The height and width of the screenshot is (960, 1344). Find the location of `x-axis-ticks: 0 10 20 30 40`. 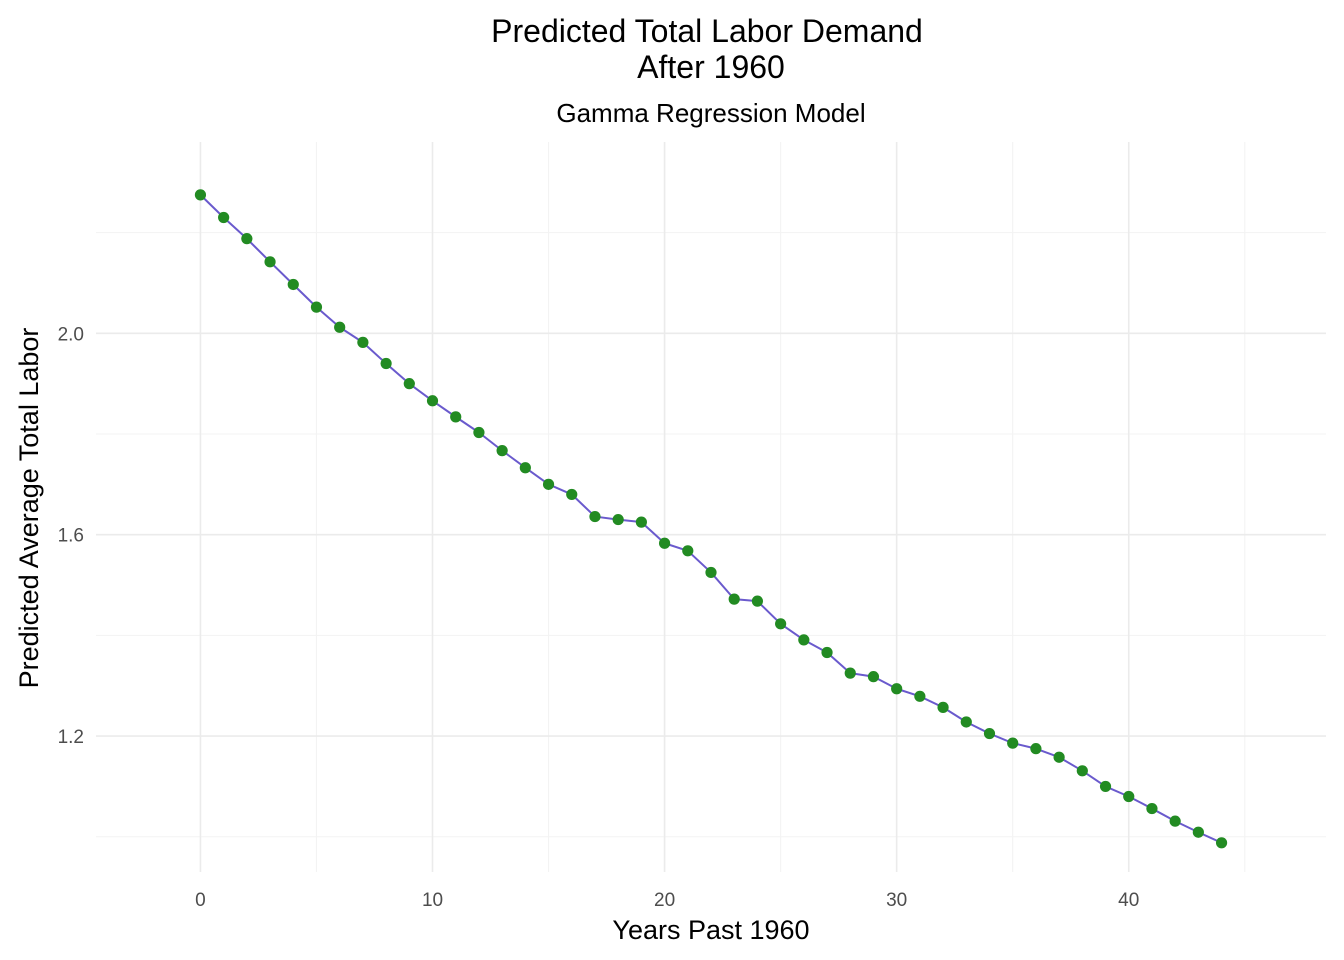

x-axis-ticks: 0 10 20 30 40 is located at coordinates (667, 900).